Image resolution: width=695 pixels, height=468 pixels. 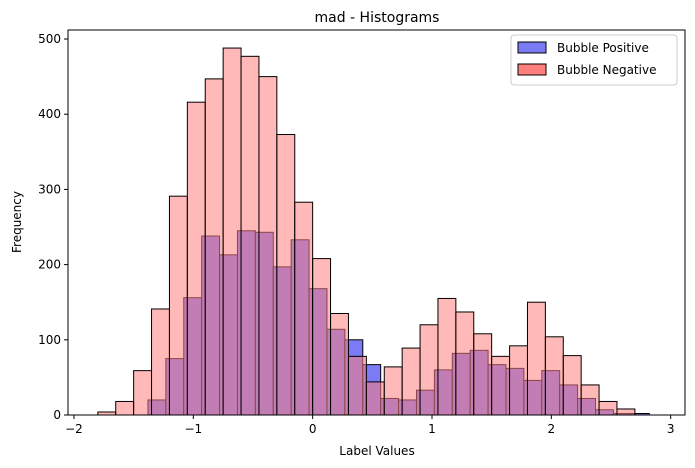 What do you see at coordinates (376, 451) in the screenshot?
I see `x-axis-label: Label Values` at bounding box center [376, 451].